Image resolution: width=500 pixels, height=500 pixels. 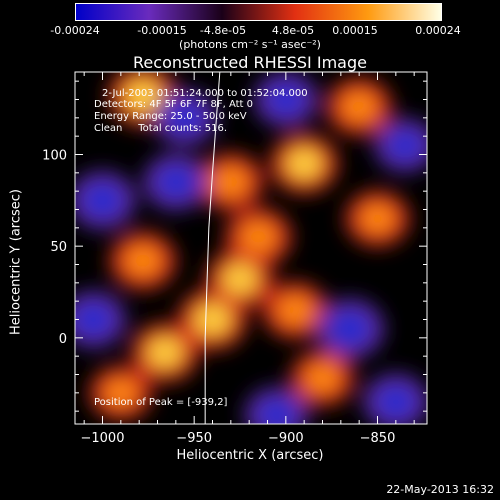 What do you see at coordinates (286, 438) in the screenshot?
I see `x-tick-label: −900` at bounding box center [286, 438].